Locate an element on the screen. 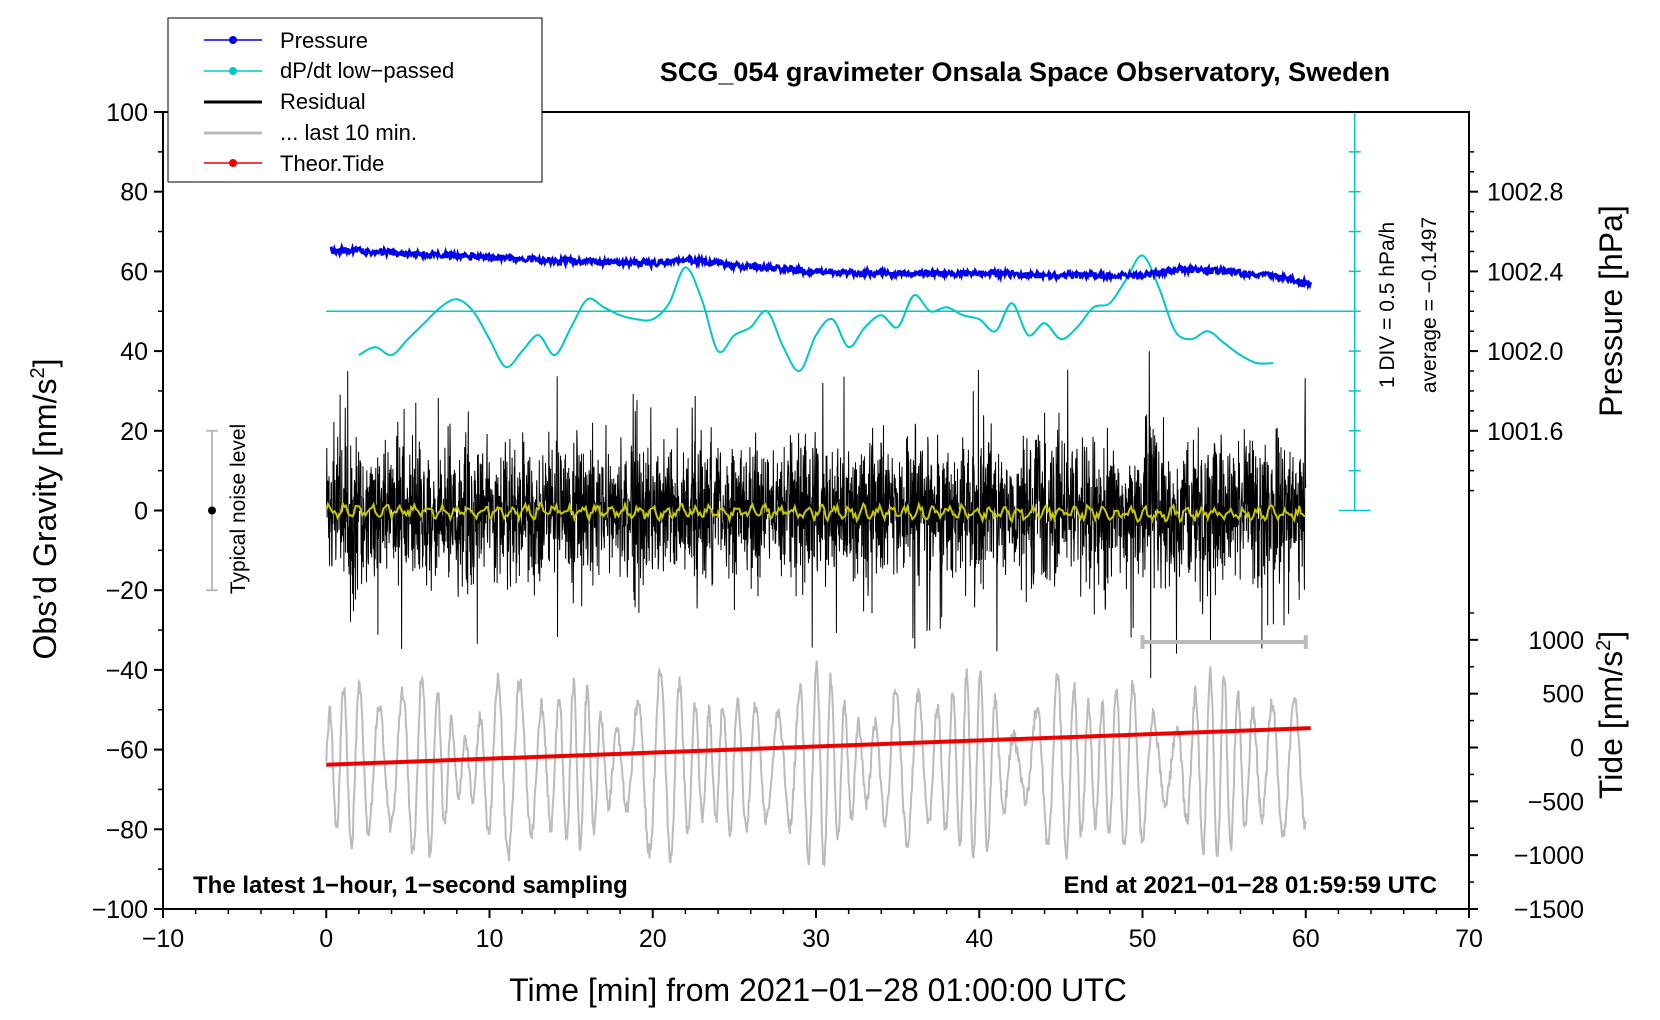 The width and height of the screenshot is (1660, 1020). pressure-axis-ticks: 1002.8 1002.4 1002.0 1001.6 is located at coordinates (1516, 321).